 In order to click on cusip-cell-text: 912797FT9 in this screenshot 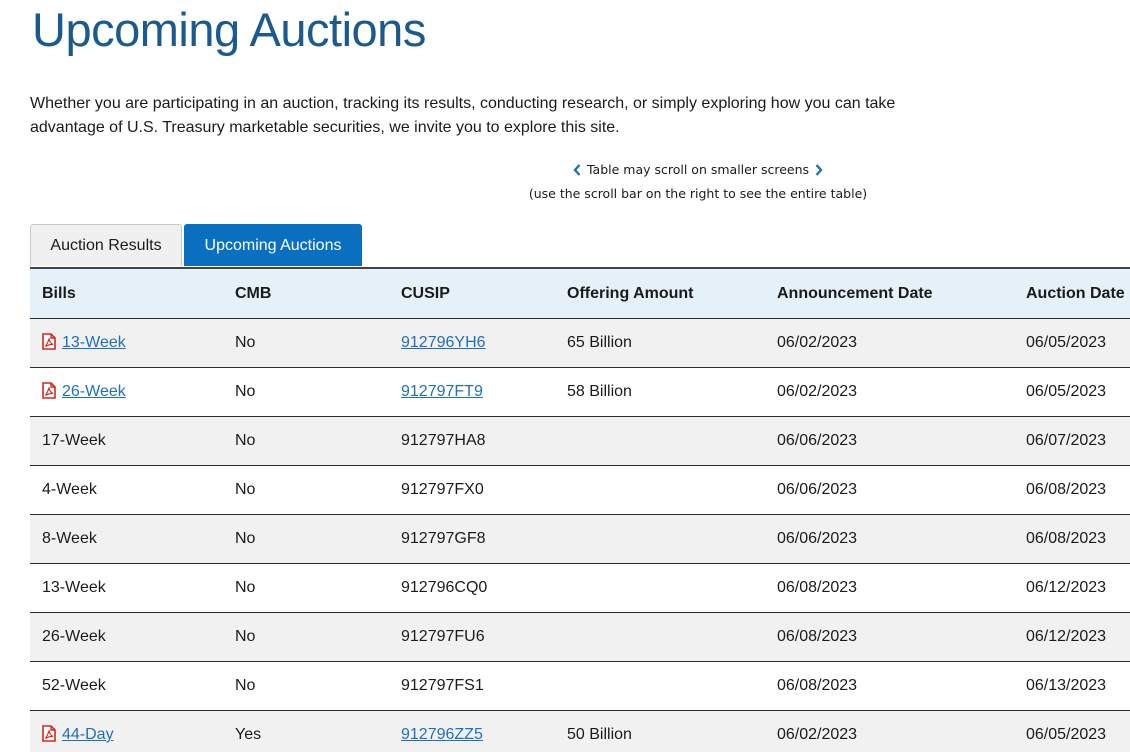, I will do `click(442, 391)`.